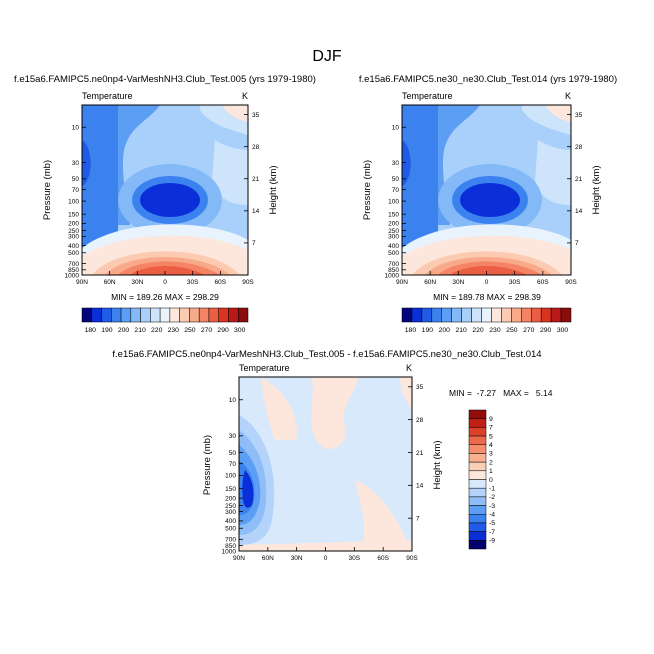  What do you see at coordinates (437, 464) in the screenshot?
I see `panel-diff-y2label: Height (km)` at bounding box center [437, 464].